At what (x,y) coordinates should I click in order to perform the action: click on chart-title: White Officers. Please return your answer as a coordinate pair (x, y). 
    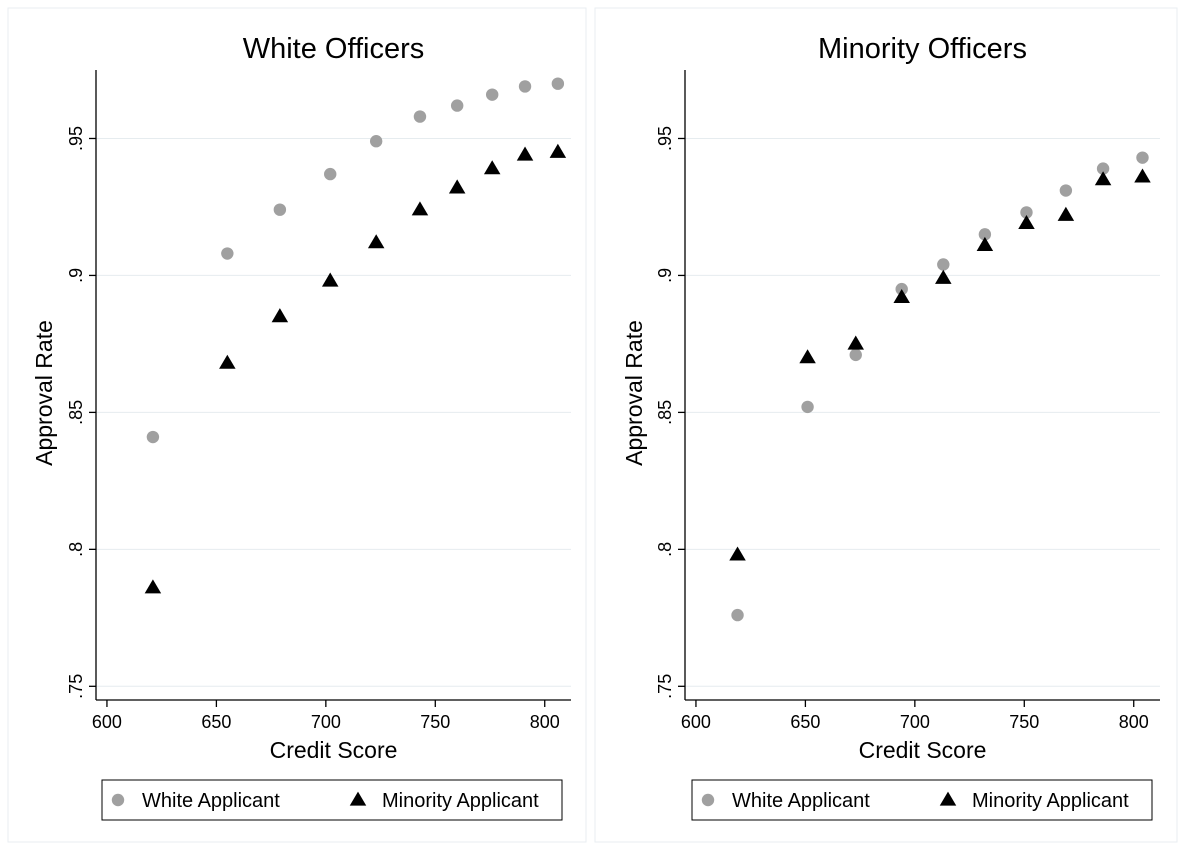
    Looking at the image, I should click on (334, 49).